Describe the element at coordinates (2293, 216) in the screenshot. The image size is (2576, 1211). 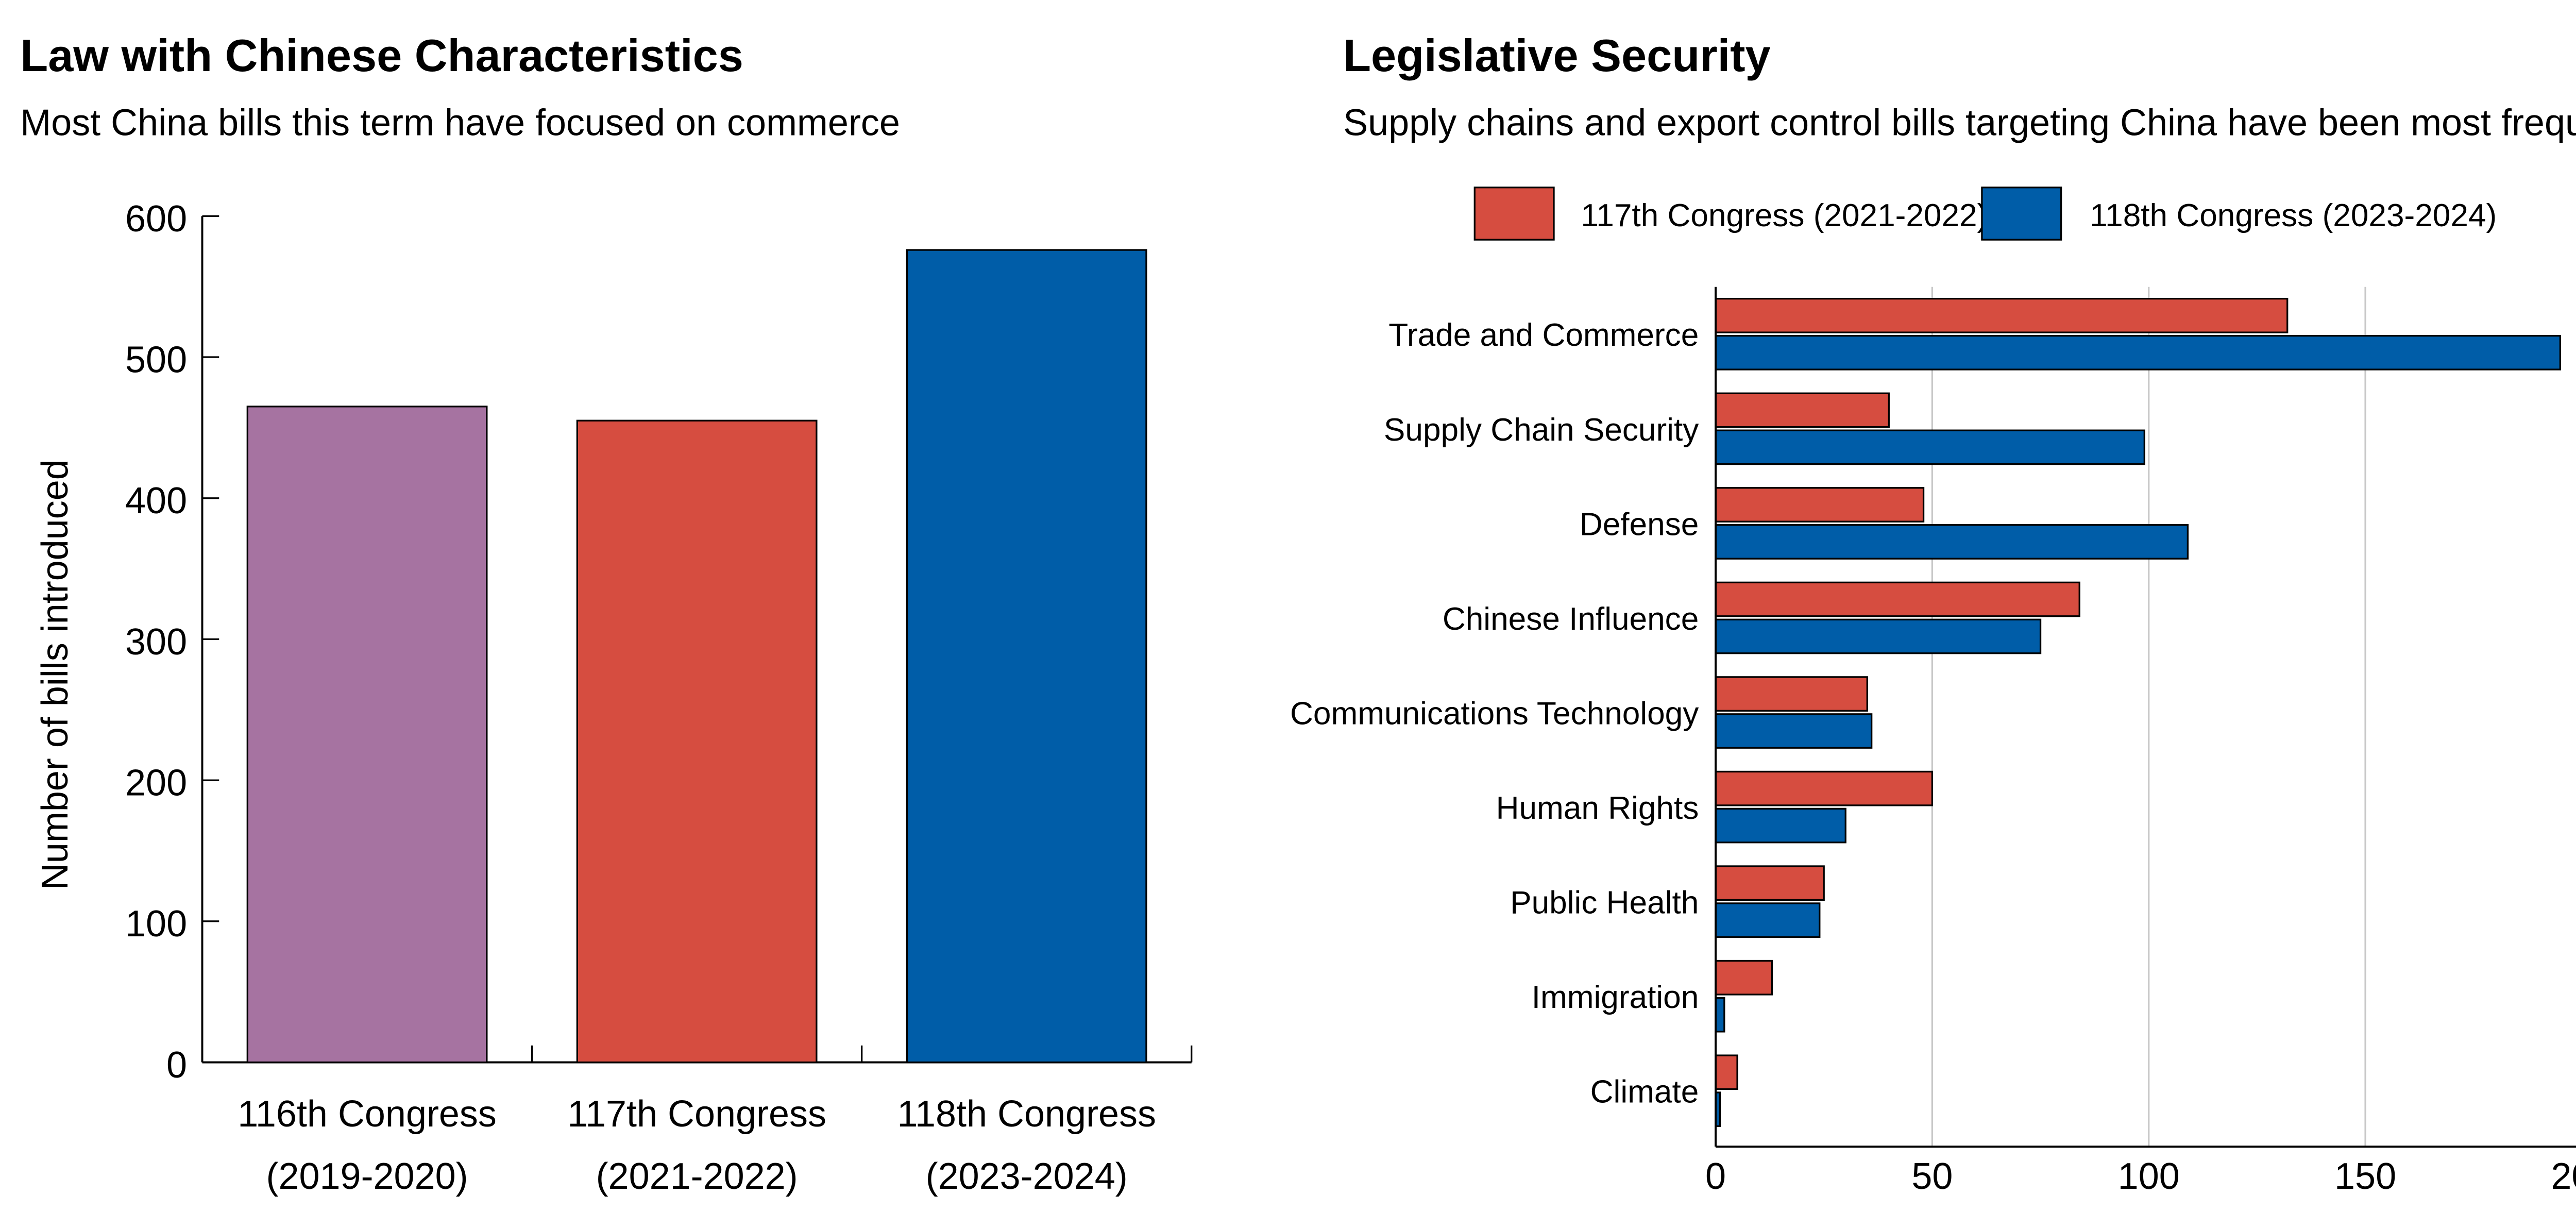
I see `legend-label-118th: 118th Congress (2023-2024)` at that location.